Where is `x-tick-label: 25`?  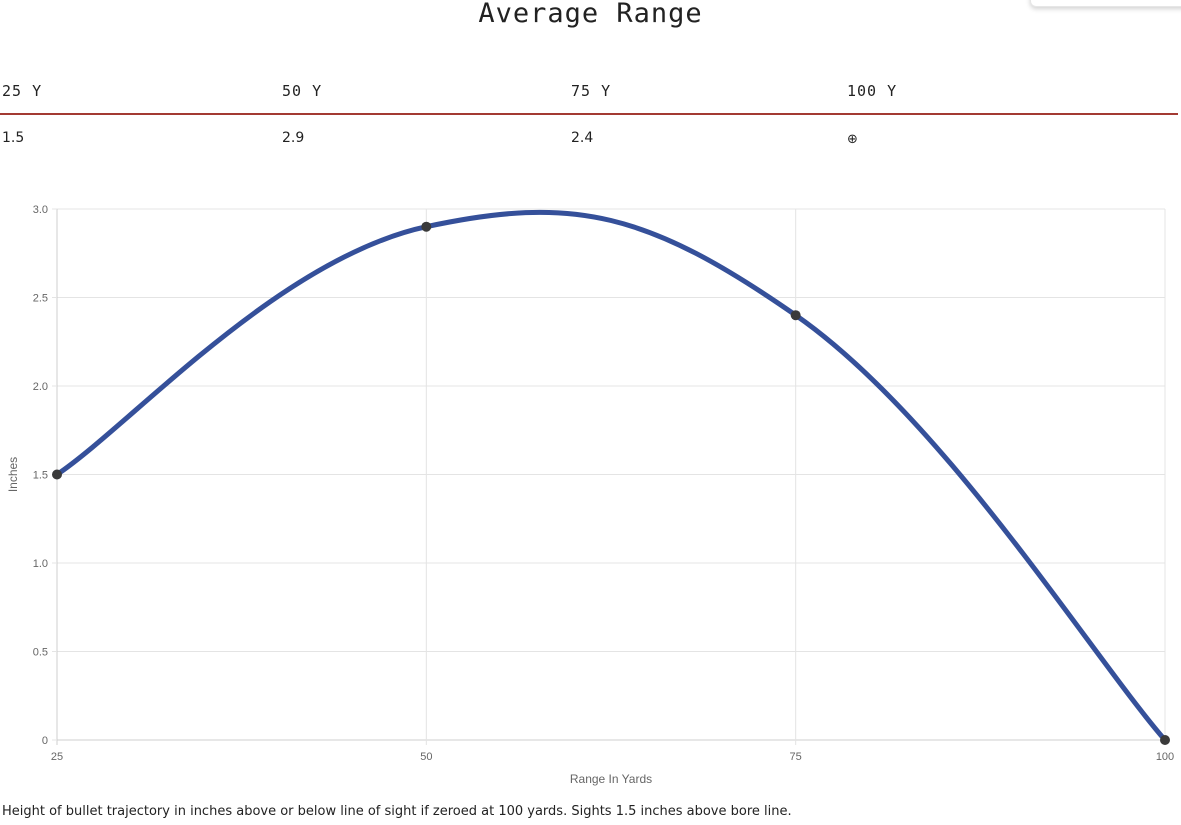
x-tick-label: 25 is located at coordinates (57, 757).